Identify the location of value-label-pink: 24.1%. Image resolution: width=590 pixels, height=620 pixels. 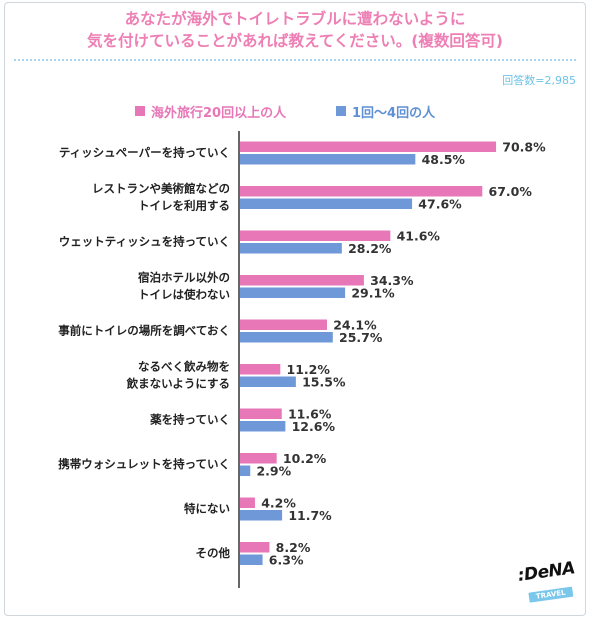
(355, 325).